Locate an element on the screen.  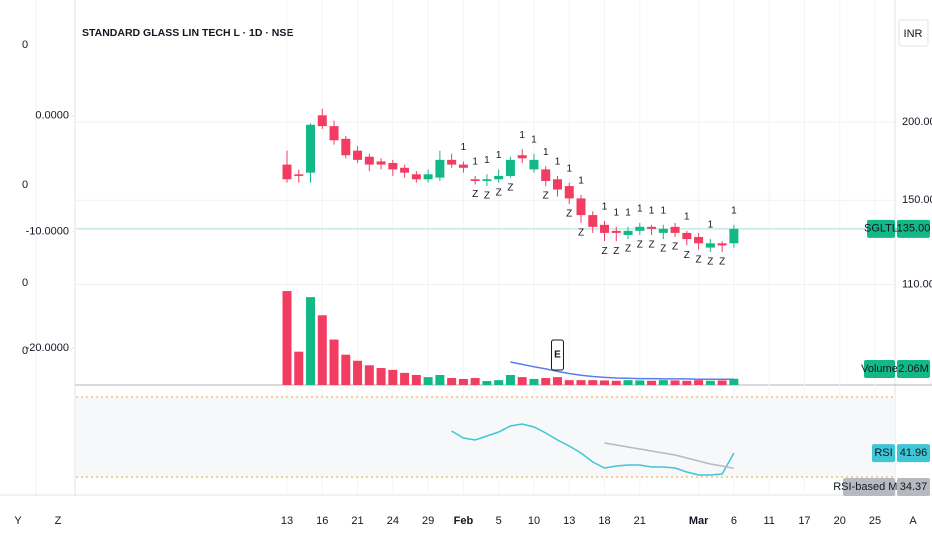
x-tick-label: 18 is located at coordinates (604, 521).